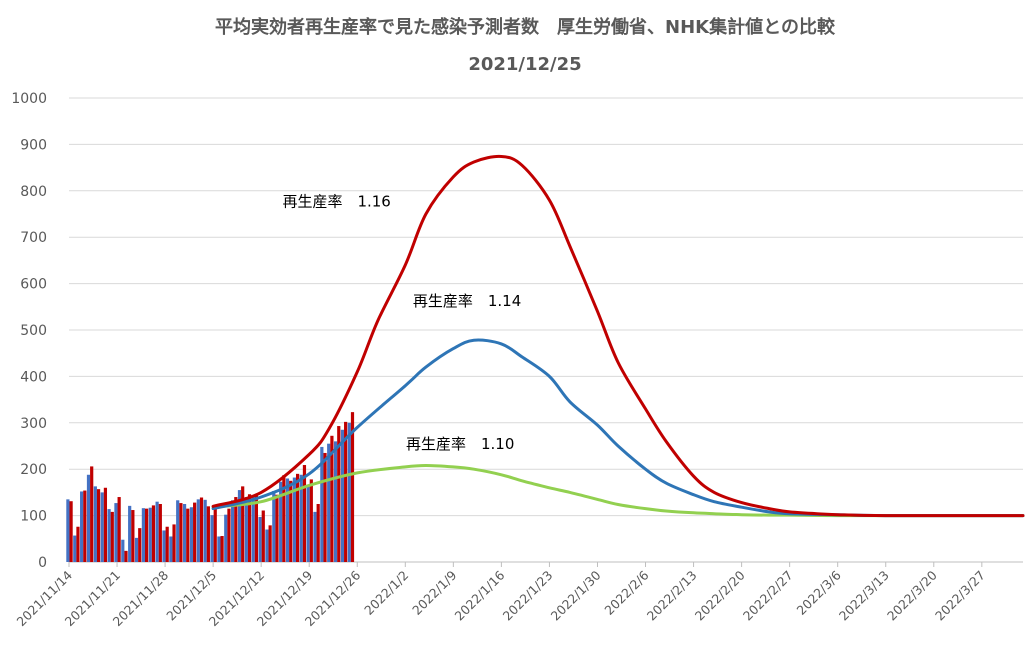 This screenshot has width=1036, height=652. Describe the element at coordinates (672, 596) in the screenshot. I see `x-tick-label: 2022/2/13` at that location.